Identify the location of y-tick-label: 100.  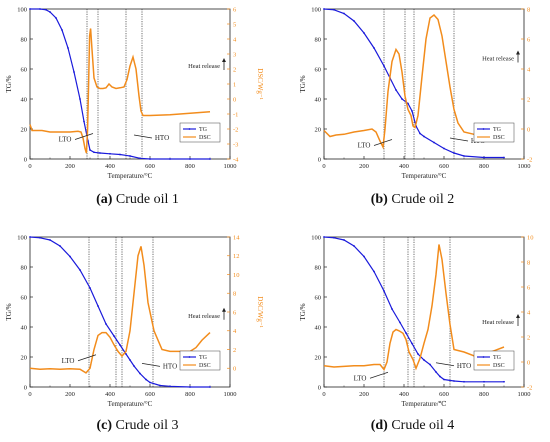
(316, 237).